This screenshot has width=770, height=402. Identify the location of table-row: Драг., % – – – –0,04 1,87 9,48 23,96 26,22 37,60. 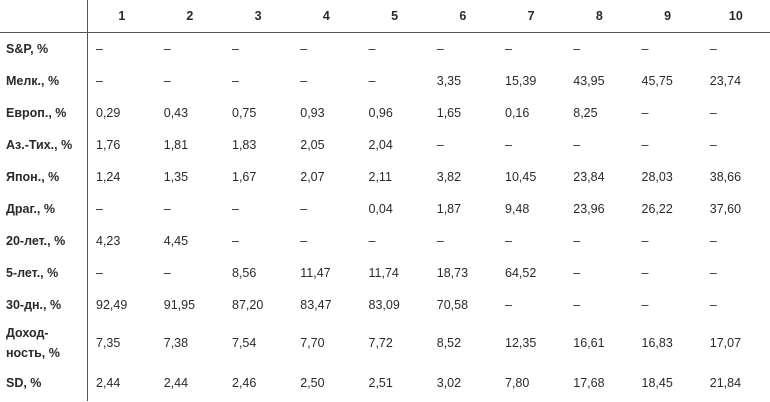
(385, 209).